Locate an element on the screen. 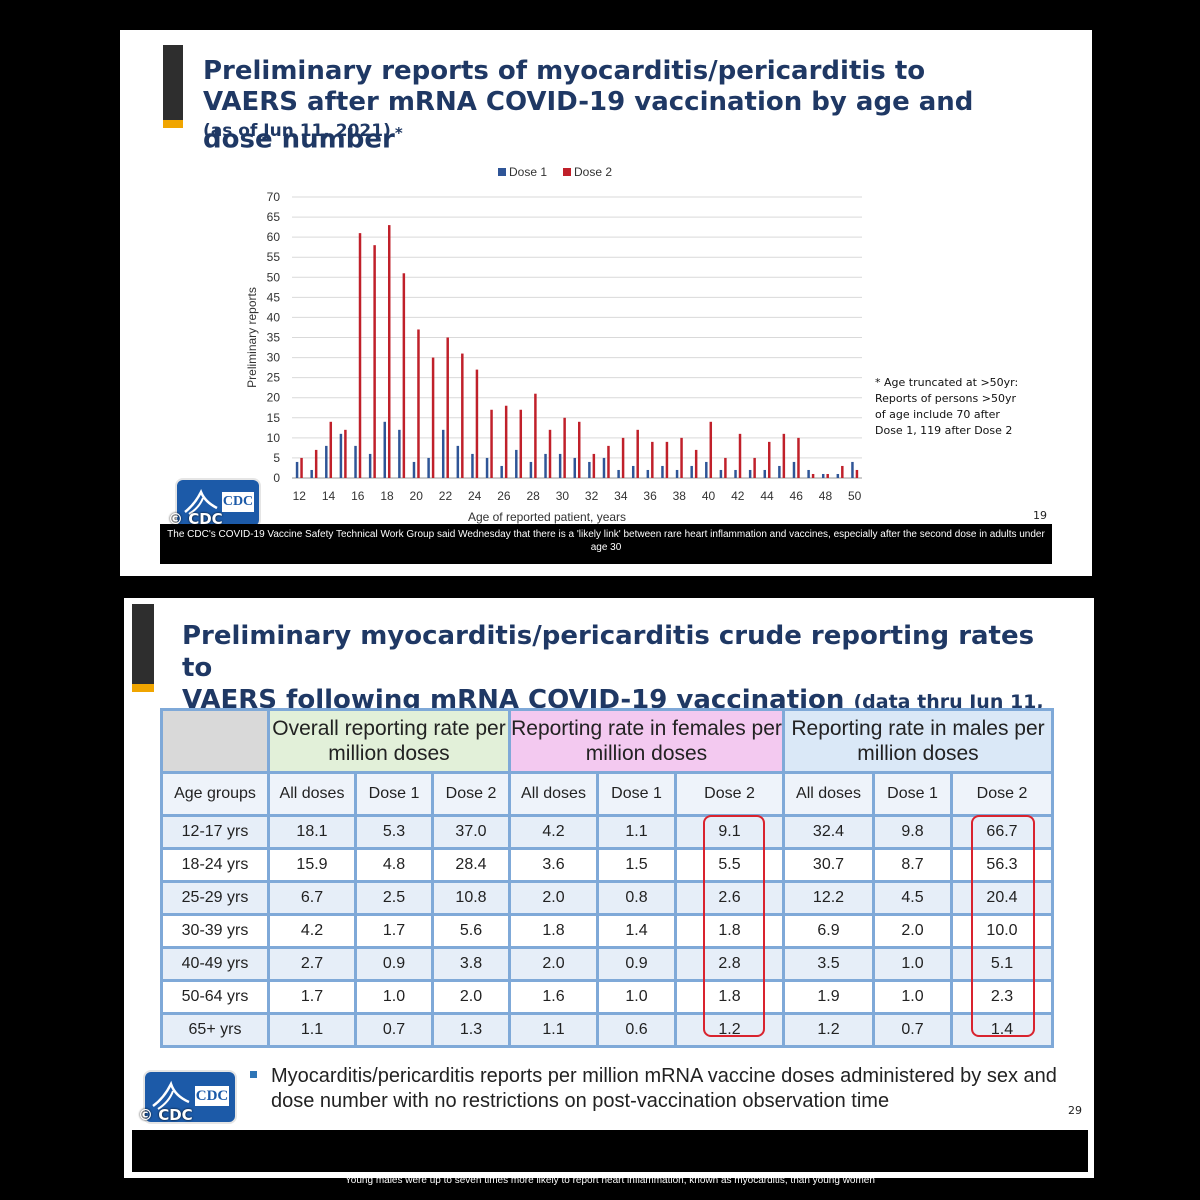 The width and height of the screenshot is (1200, 1200). age-group-cell: 40-49 yrs is located at coordinates (215, 964).